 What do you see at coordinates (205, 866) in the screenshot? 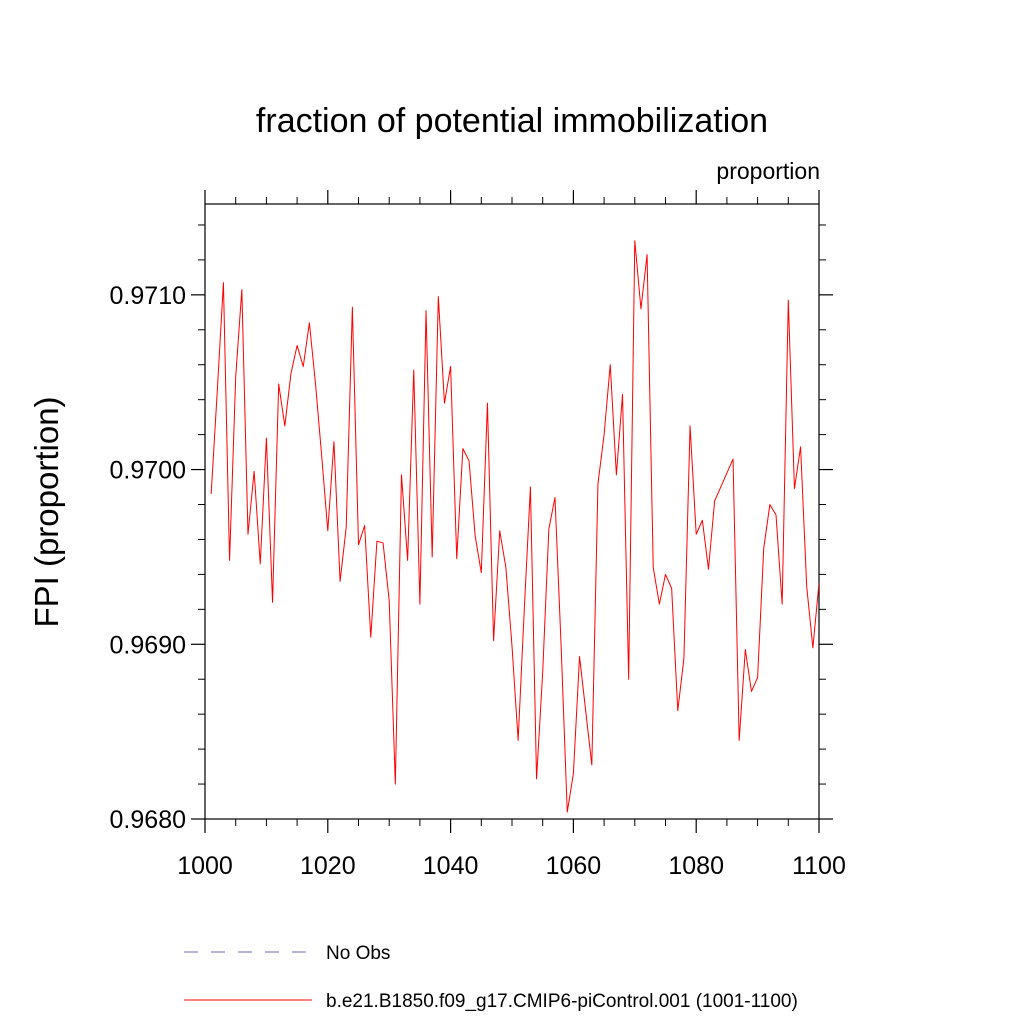
I see `x-tick-label: 1000` at bounding box center [205, 866].